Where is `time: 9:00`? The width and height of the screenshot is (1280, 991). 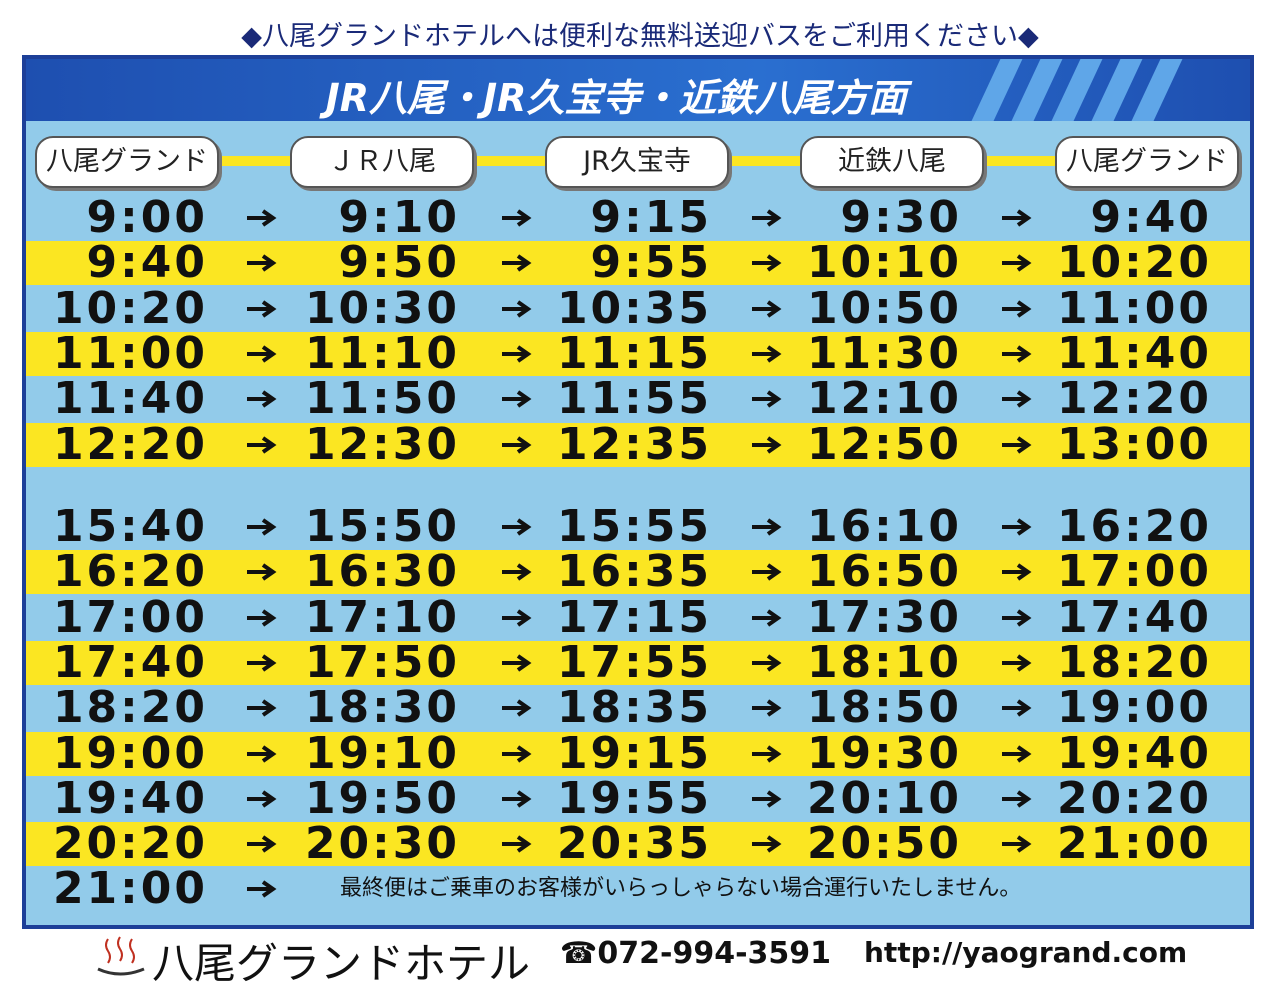 time: 9:00 is located at coordinates (147, 217).